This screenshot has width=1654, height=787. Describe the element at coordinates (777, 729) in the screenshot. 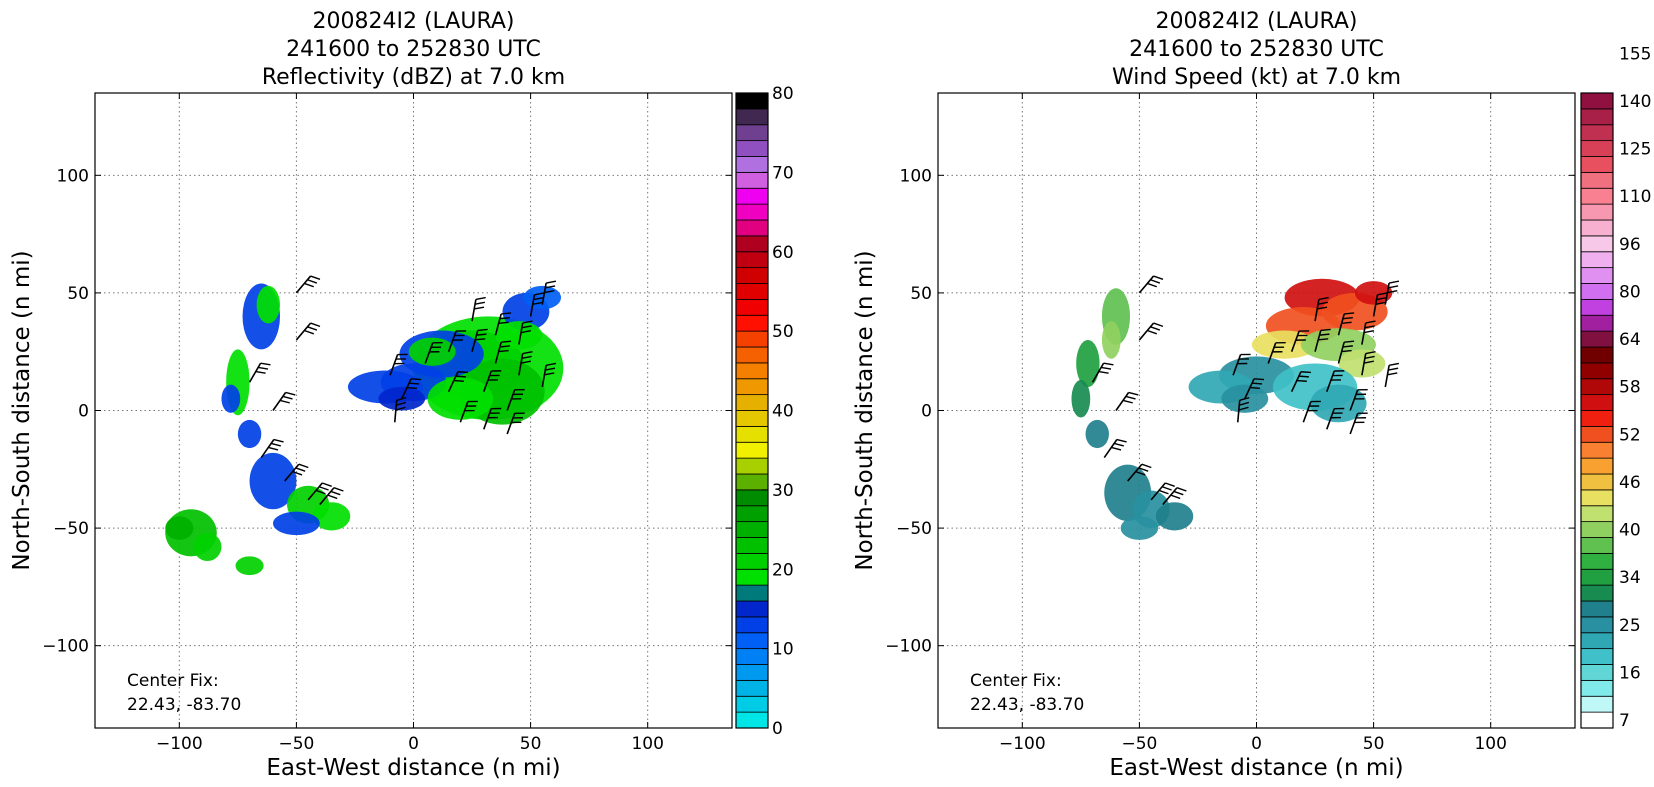

I see `colorbar-tick-label: 0` at that location.